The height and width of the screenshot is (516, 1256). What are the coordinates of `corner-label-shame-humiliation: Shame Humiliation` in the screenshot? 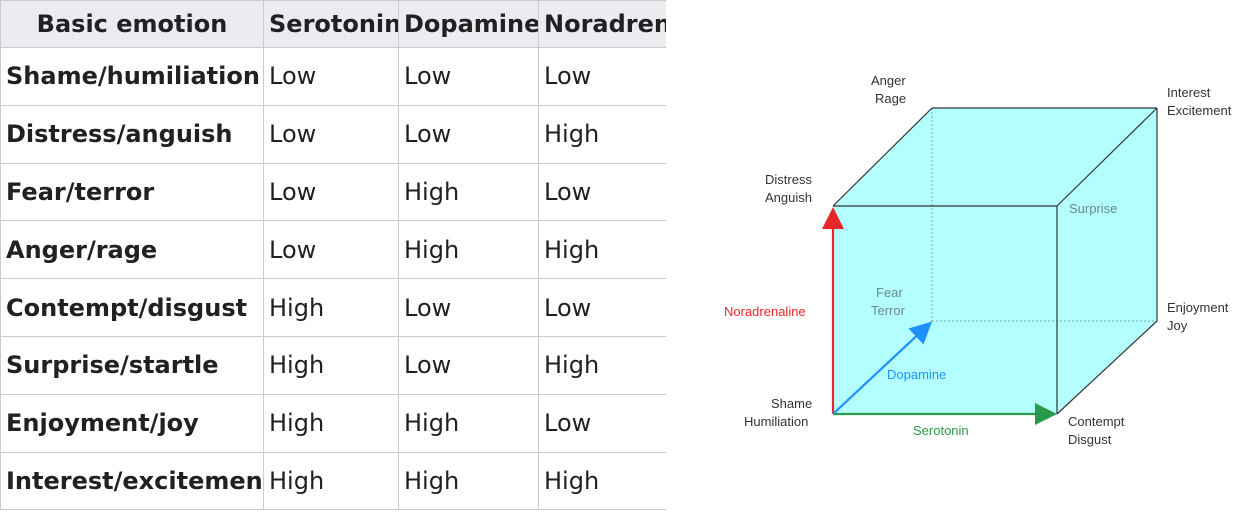 It's located at (778, 412).